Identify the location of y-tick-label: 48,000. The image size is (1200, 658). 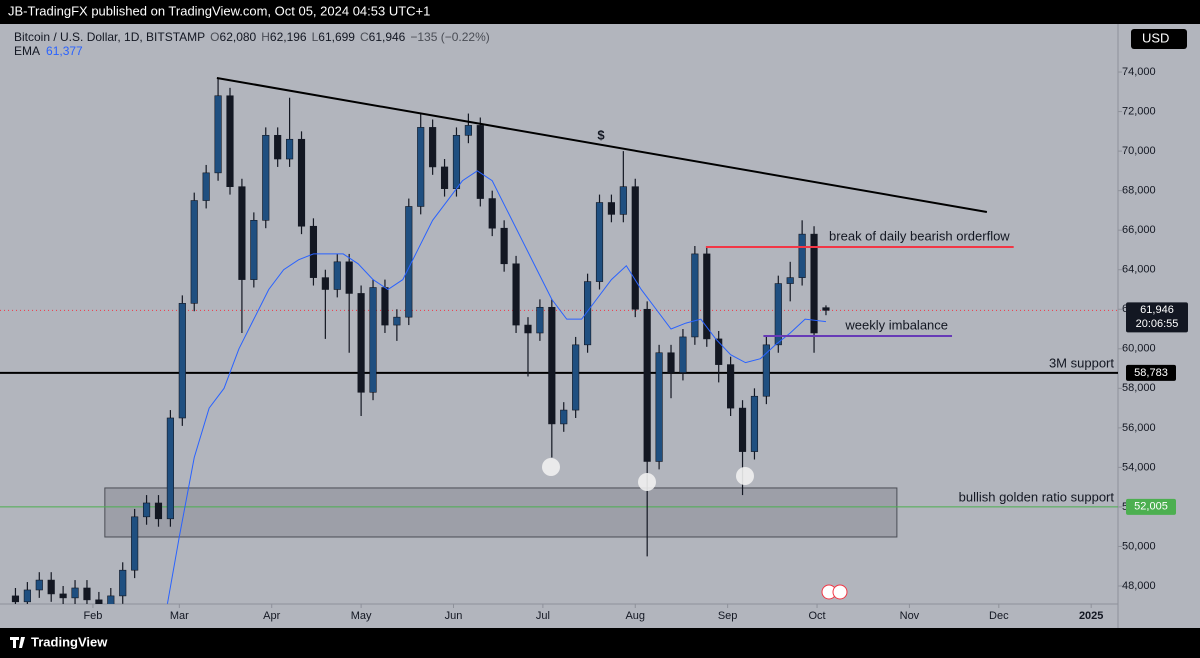
(1139, 586).